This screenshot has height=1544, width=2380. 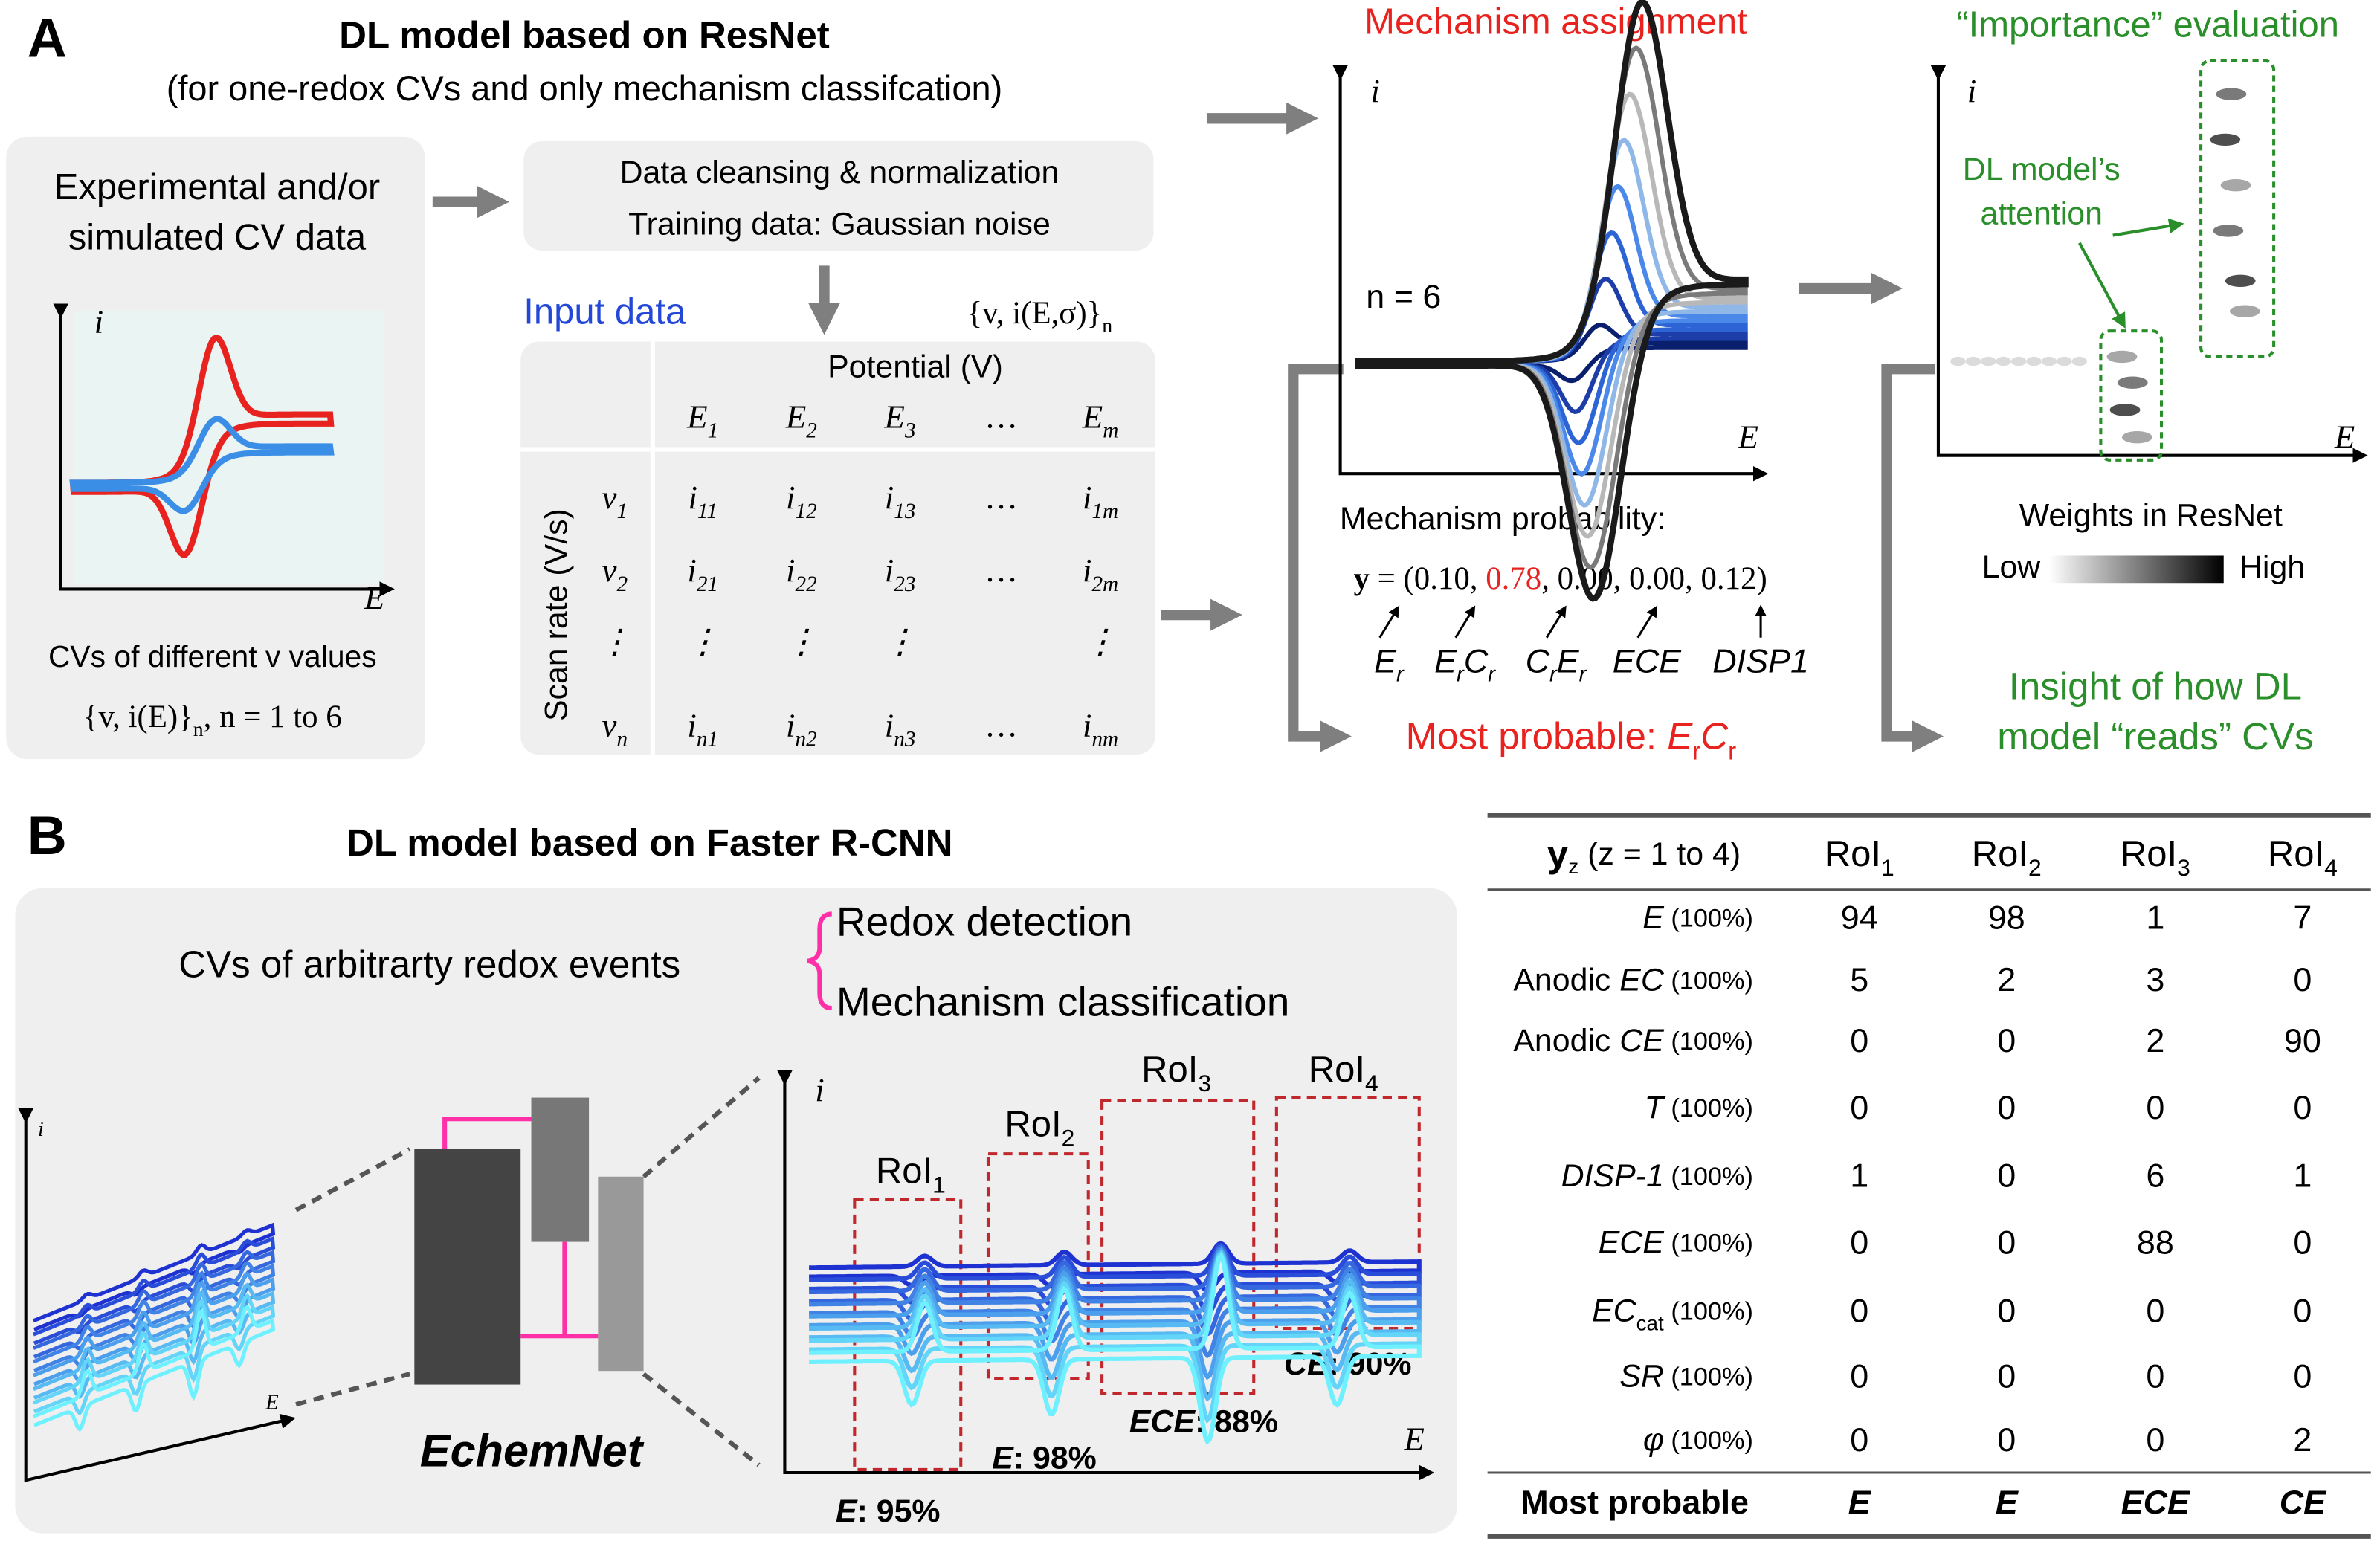 I want to click on section-title: Mechanism assignment, so click(x=1555, y=22).